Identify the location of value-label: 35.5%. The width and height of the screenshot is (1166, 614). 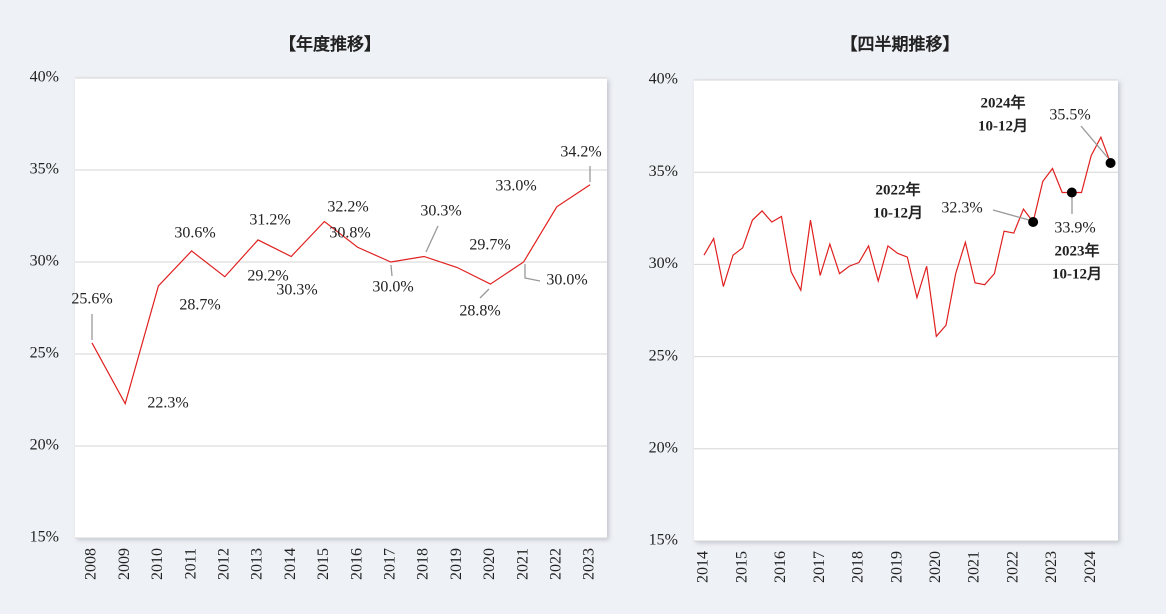
(1069, 115).